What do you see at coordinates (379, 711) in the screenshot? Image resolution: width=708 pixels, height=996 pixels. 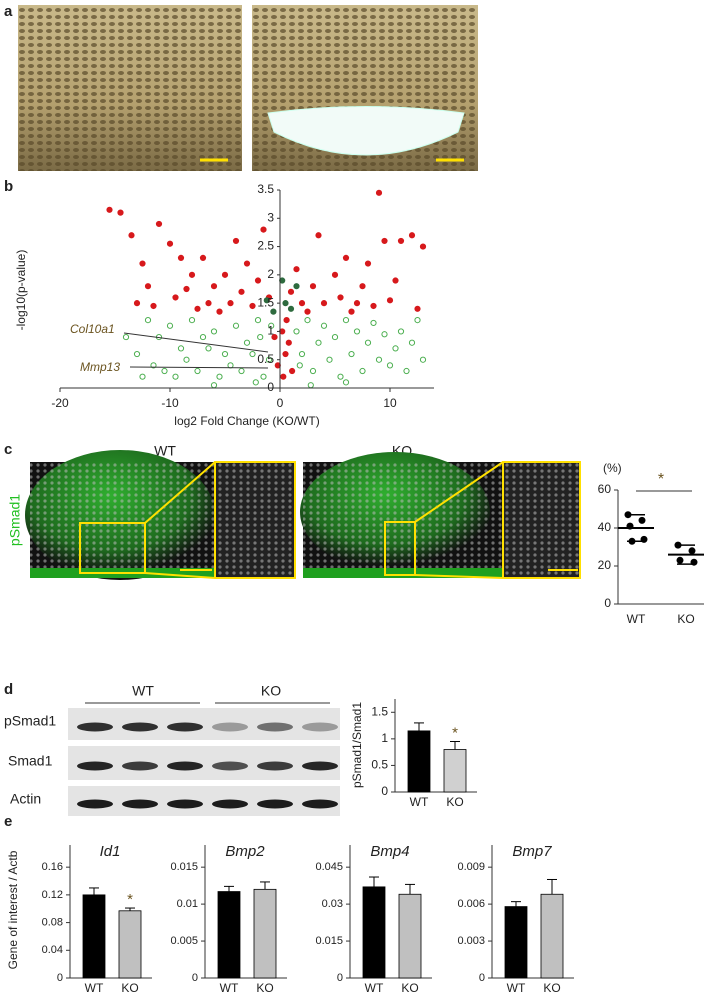 I see `y-tick-label: 1.5` at bounding box center [379, 711].